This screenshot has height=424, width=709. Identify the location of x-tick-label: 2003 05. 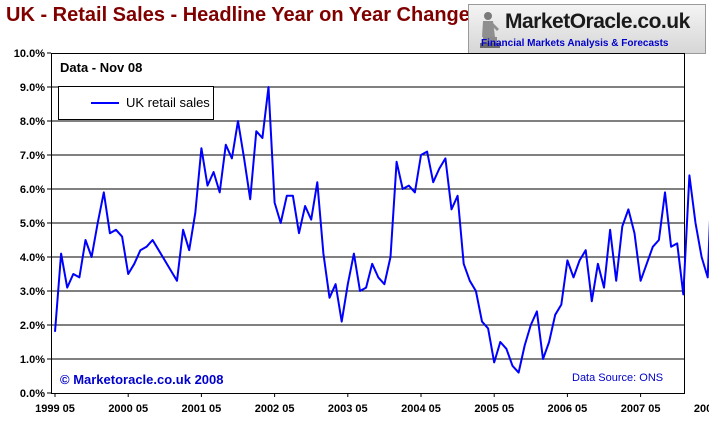
(348, 409).